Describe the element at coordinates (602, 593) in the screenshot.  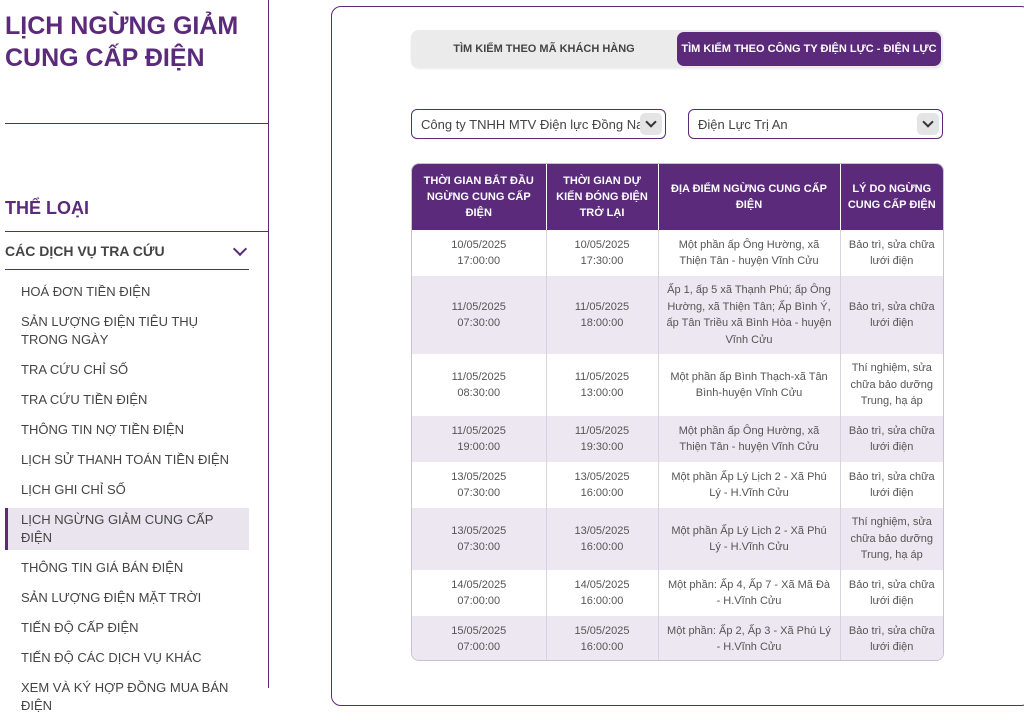
I see `end-cell: 14/05/2025 16:00:00` at that location.